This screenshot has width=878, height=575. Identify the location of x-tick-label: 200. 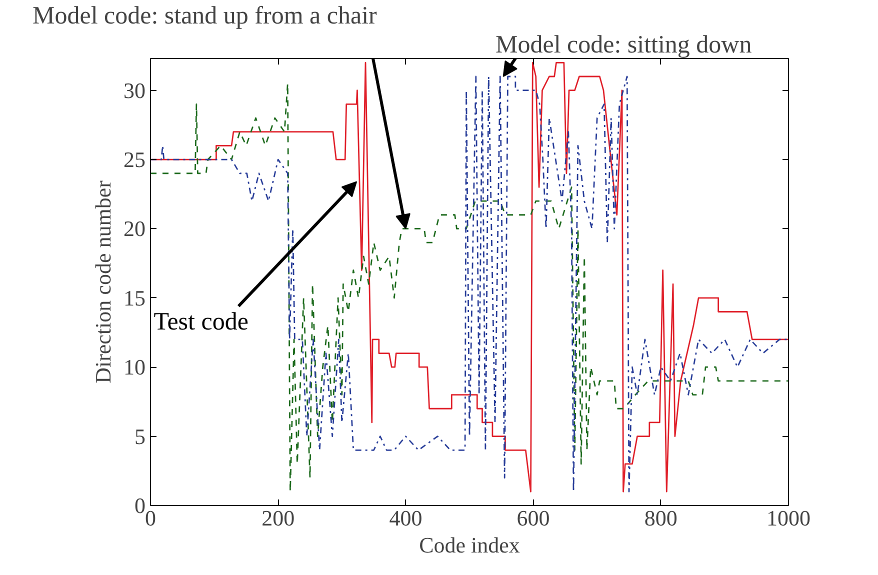
(278, 518).